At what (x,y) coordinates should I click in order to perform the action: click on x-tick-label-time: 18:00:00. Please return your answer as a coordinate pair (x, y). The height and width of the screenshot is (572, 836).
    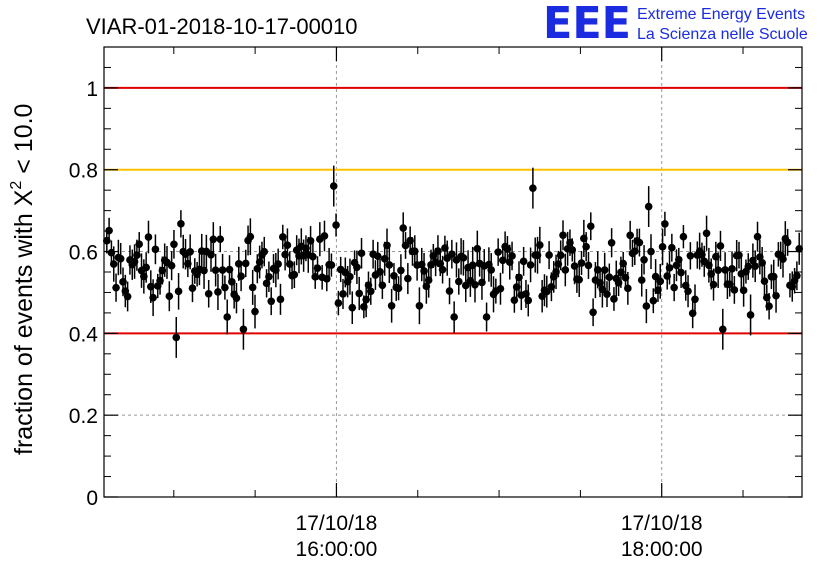
    Looking at the image, I should click on (662, 549).